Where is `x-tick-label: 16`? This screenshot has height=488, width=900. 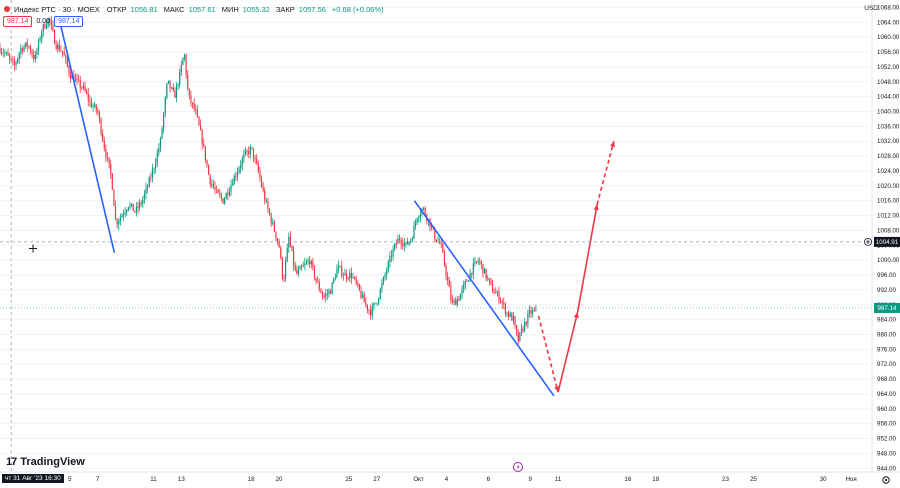
x-tick-label: 16 is located at coordinates (627, 479).